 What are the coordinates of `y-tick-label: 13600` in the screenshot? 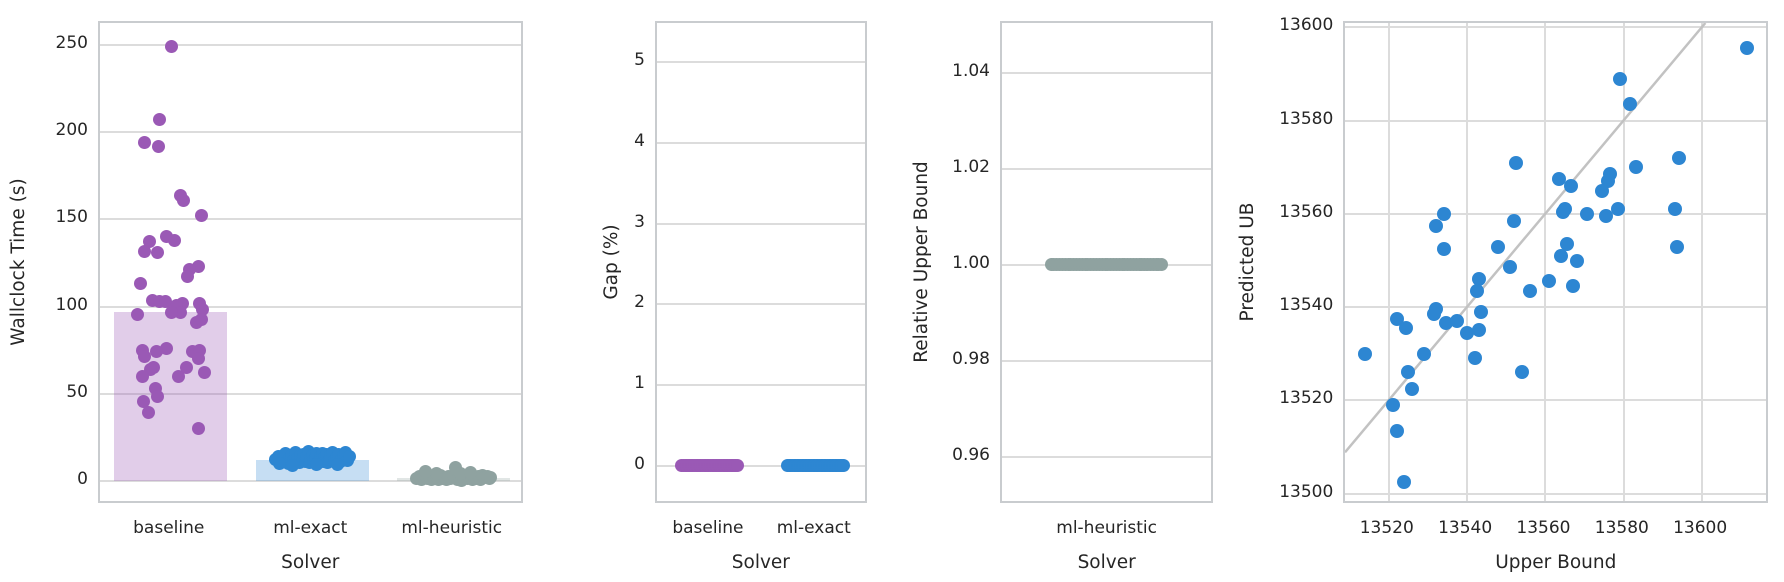 It's located at (1306, 25).